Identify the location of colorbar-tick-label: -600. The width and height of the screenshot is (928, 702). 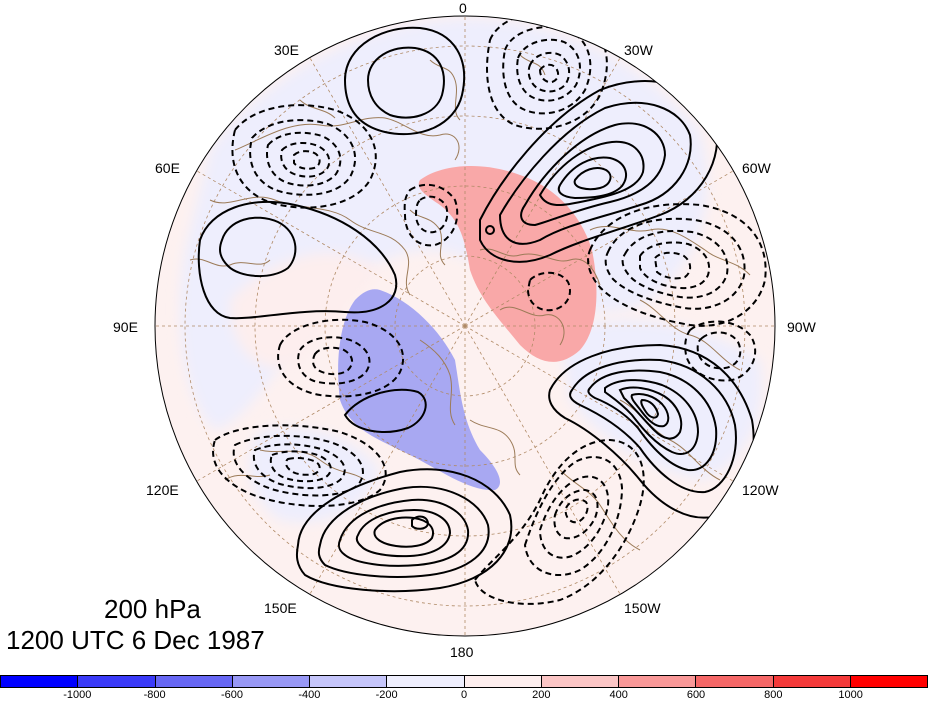
(232, 695).